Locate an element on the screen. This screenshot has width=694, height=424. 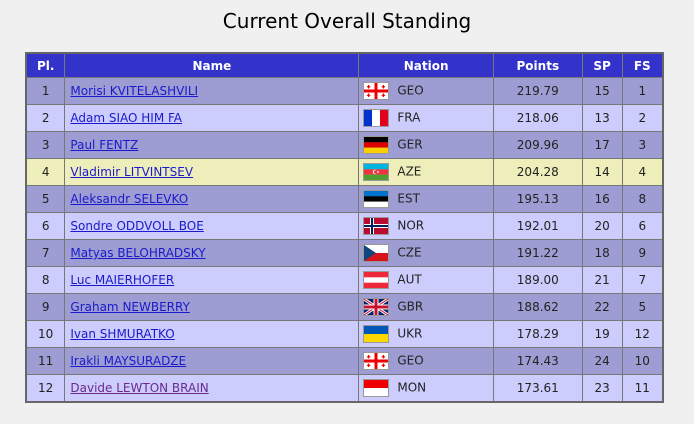
place-cell: 4 is located at coordinates (45, 172).